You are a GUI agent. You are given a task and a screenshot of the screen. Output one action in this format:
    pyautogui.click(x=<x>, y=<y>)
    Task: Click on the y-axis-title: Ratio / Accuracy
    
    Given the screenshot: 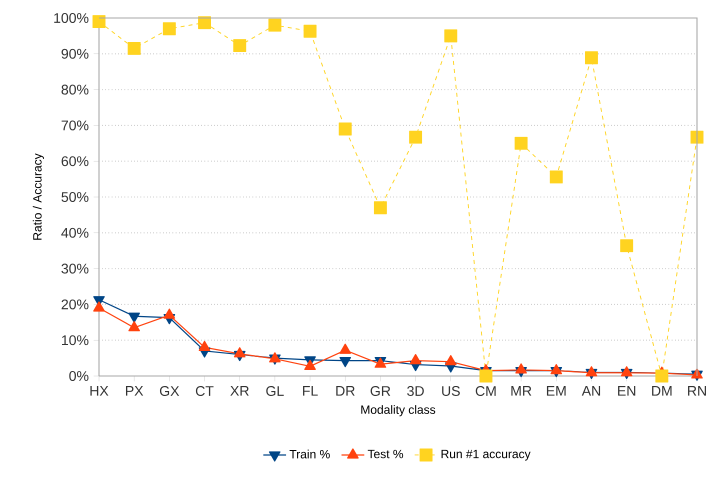 What is the action you would take?
    pyautogui.click(x=38, y=196)
    